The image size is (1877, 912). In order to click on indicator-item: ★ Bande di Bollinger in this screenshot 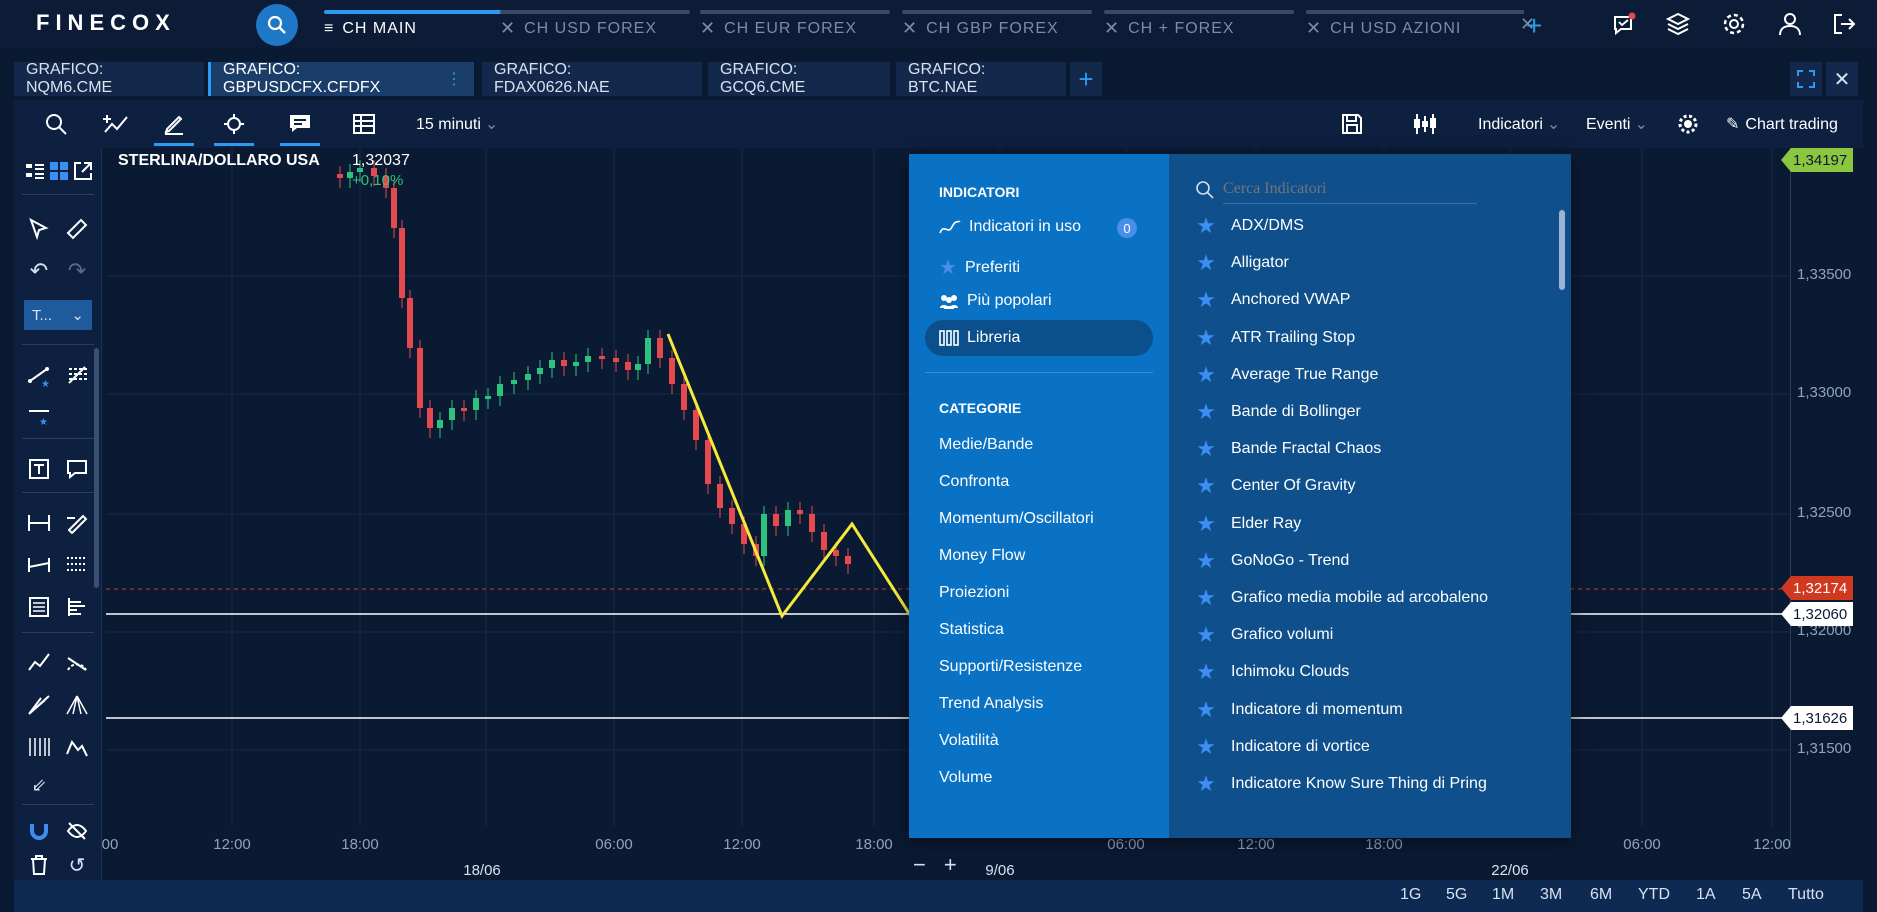, I will do `click(1278, 411)`.